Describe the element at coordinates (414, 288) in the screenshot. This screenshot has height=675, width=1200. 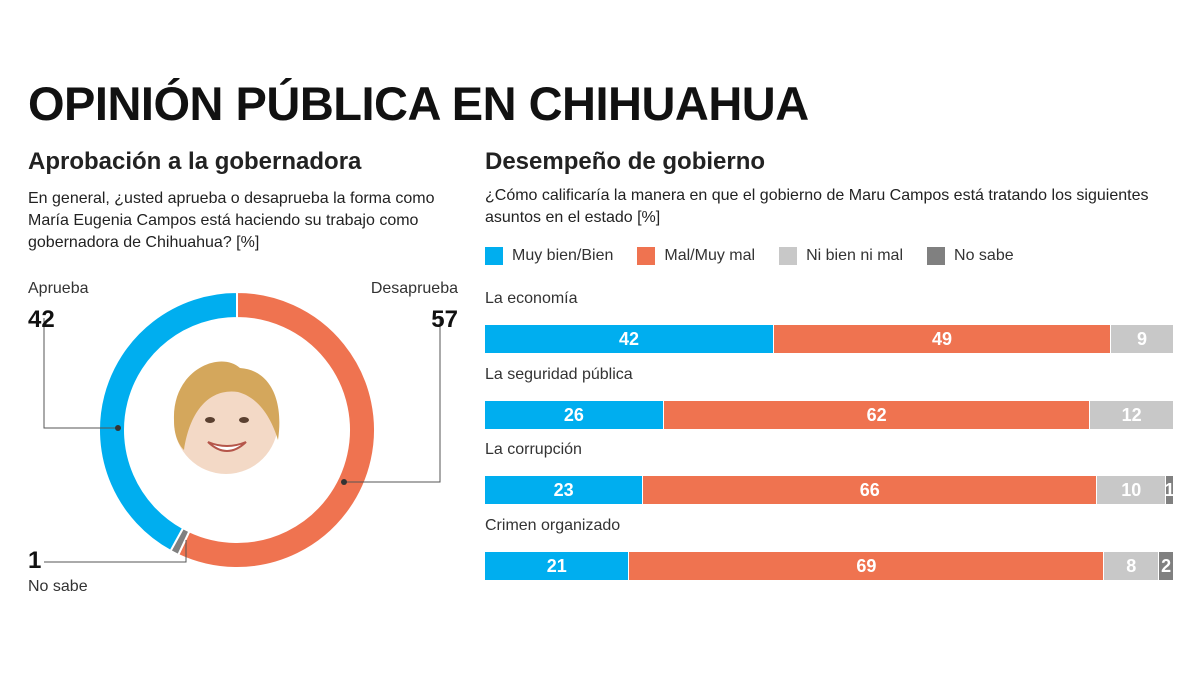
I see `desaprueba-label: Desaprueba` at that location.